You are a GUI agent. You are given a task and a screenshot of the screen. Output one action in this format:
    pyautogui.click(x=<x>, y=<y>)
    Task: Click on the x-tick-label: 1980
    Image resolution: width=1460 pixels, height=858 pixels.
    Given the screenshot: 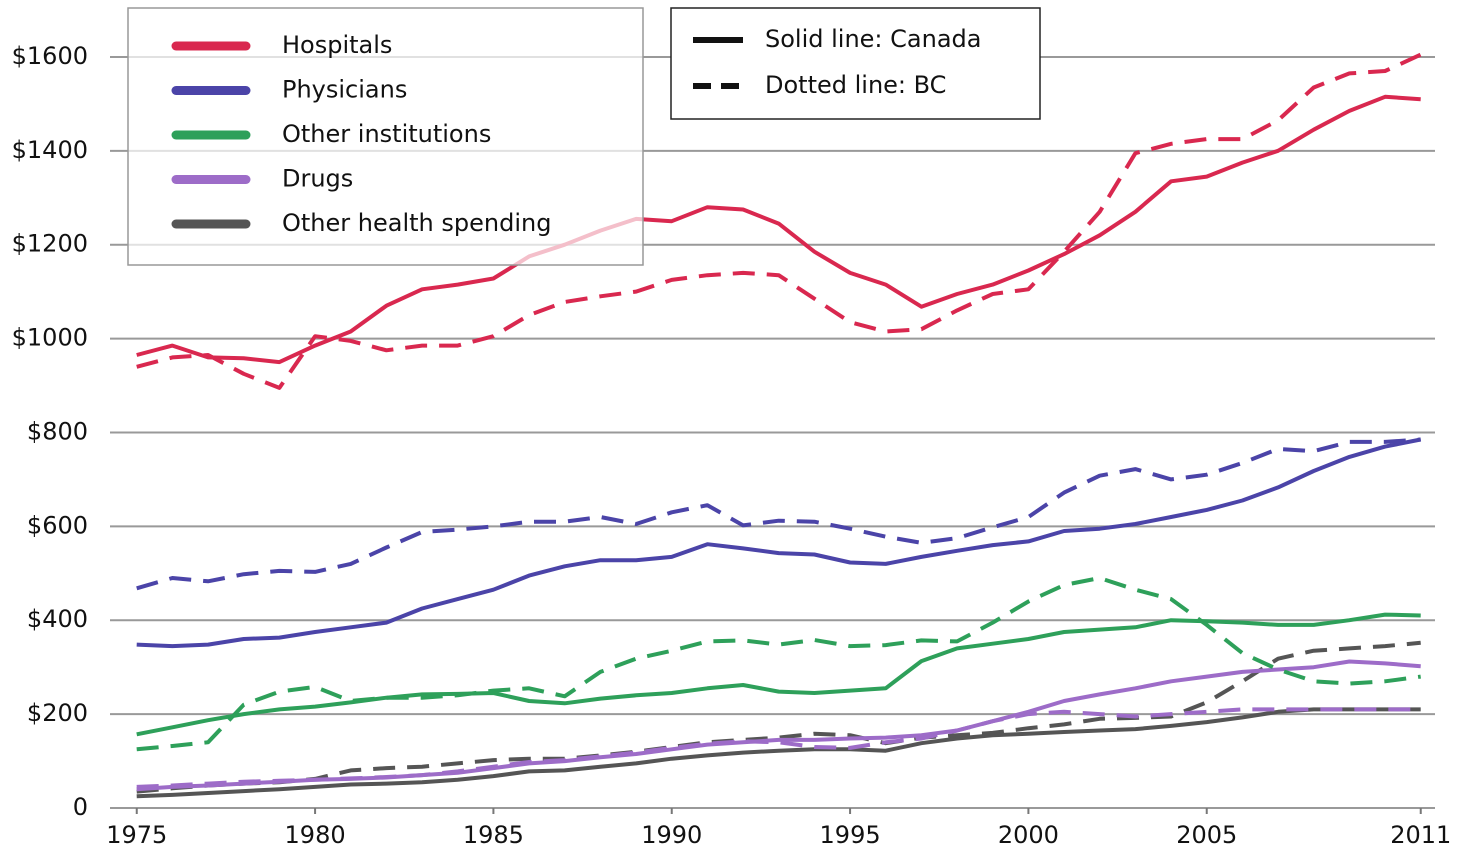 What is the action you would take?
    pyautogui.click(x=315, y=835)
    